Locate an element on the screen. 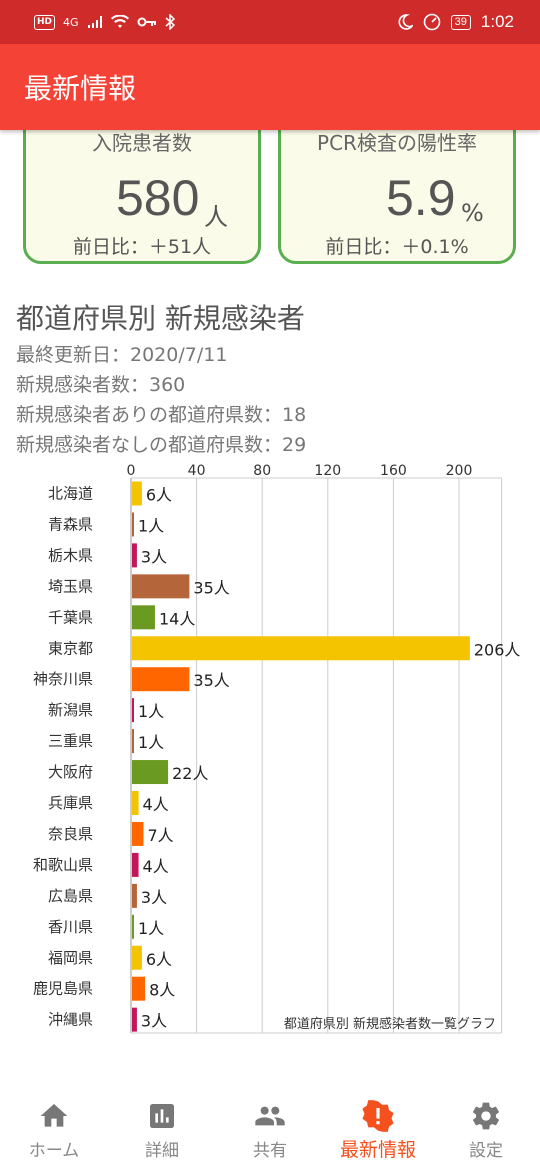 The image size is (540, 1170). category-label: 埼玉県 is located at coordinates (70, 586).